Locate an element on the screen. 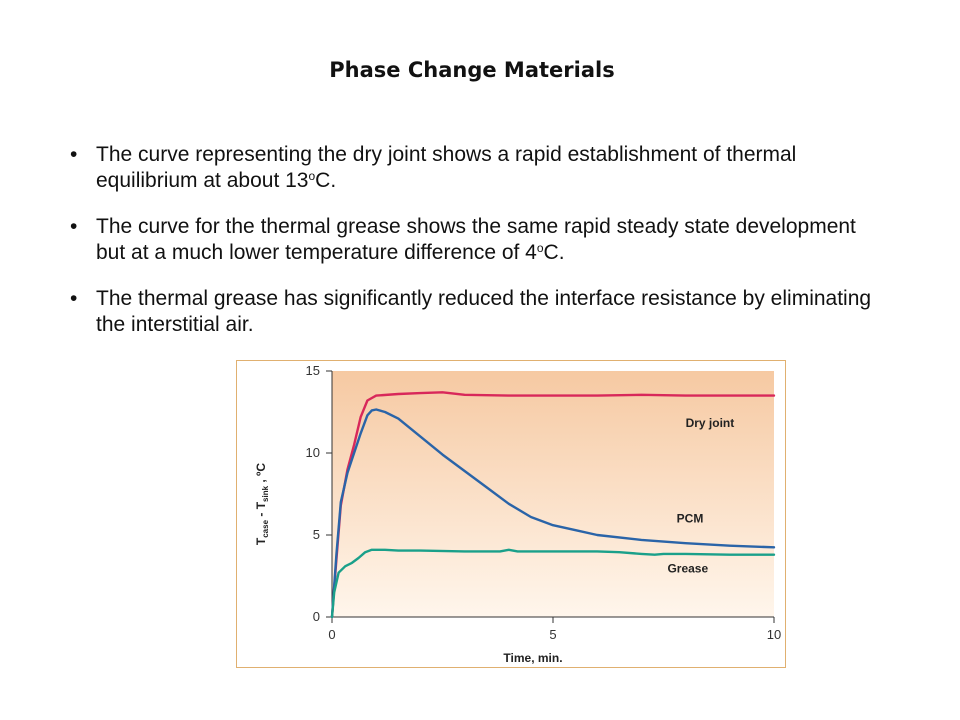 The image size is (960, 720). series-group is located at coordinates (553, 505).